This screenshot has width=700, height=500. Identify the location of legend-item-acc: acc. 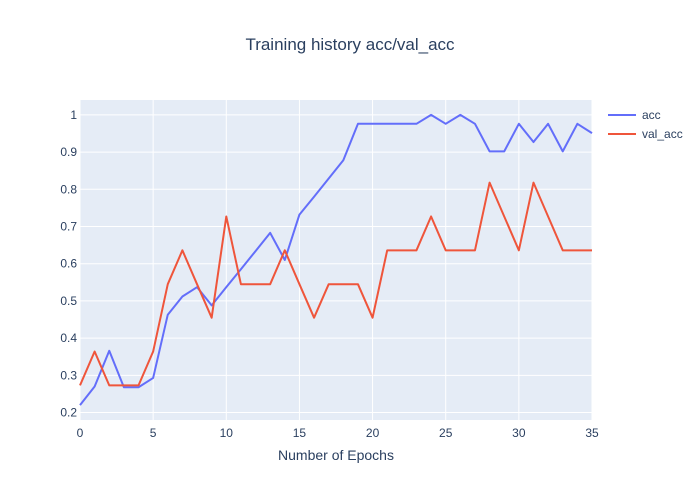
(634, 115).